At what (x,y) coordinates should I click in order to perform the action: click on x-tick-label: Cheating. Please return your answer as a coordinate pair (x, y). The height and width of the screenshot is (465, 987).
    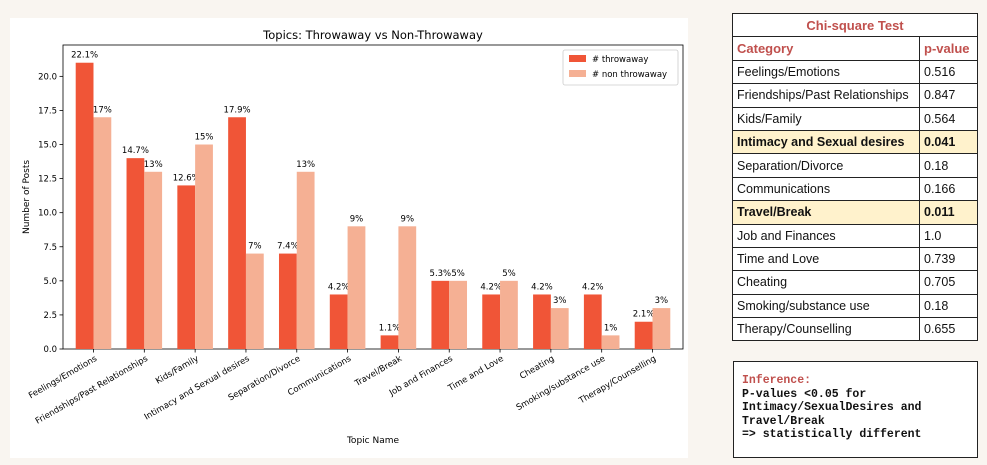
    Looking at the image, I should click on (537, 368).